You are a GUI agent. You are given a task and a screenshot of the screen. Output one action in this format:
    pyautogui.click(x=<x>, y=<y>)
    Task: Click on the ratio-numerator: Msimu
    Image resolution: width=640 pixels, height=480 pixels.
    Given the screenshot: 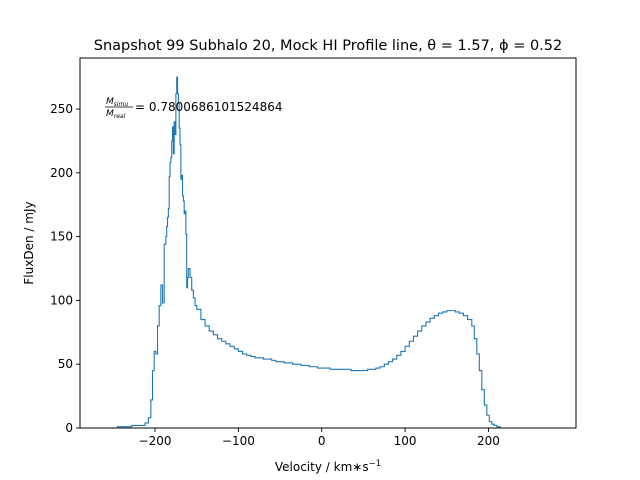 What is the action you would take?
    pyautogui.click(x=117, y=102)
    